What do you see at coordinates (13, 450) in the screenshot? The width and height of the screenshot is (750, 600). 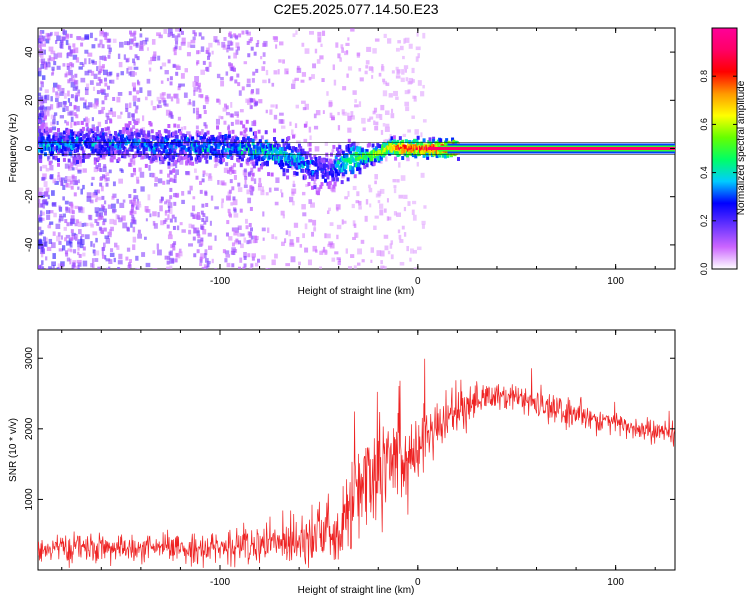 I see `snr-y-label: SNR (10 * v/v)` at bounding box center [13, 450].